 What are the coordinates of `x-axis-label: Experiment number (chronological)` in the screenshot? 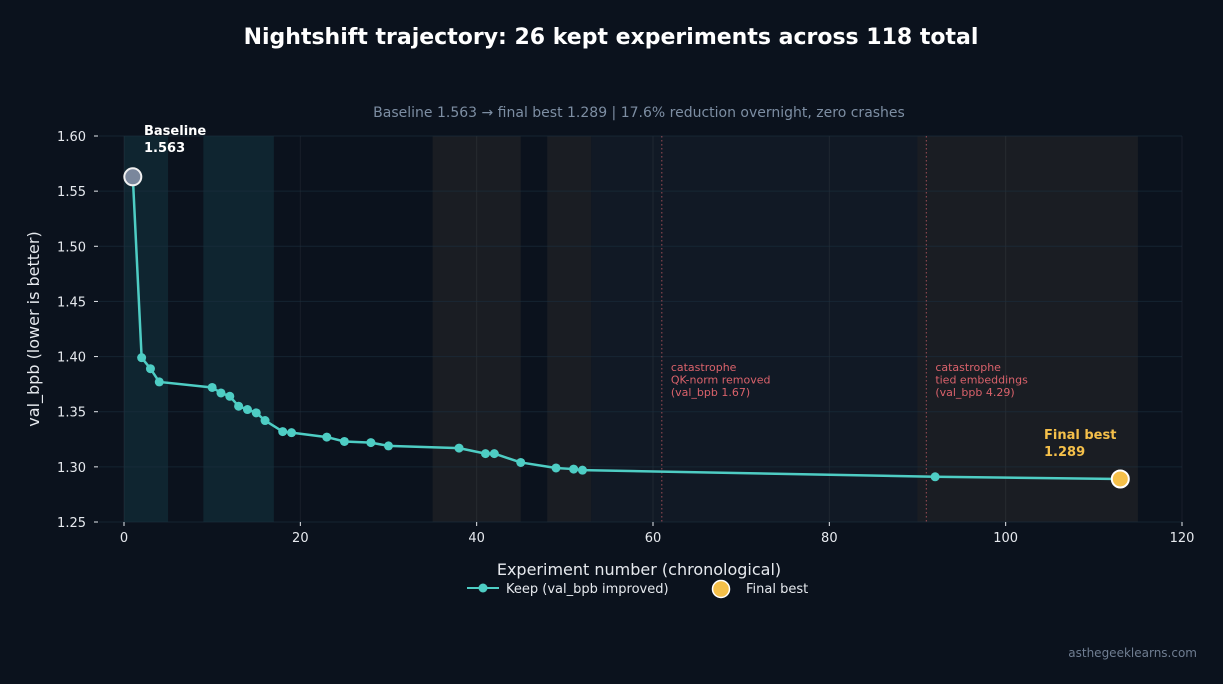 It's located at (639, 569).